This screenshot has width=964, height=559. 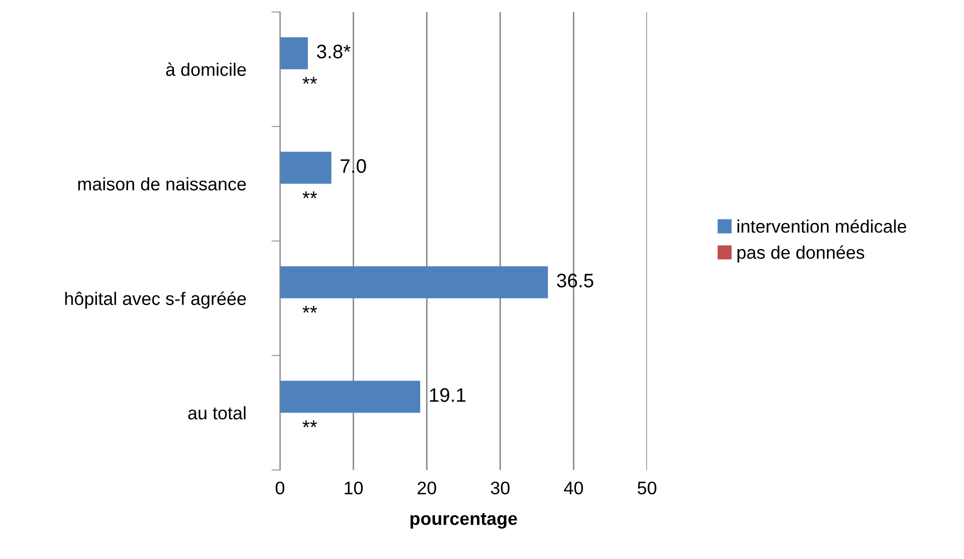 What do you see at coordinates (353, 488) in the screenshot?
I see `x-tick-label: 10` at bounding box center [353, 488].